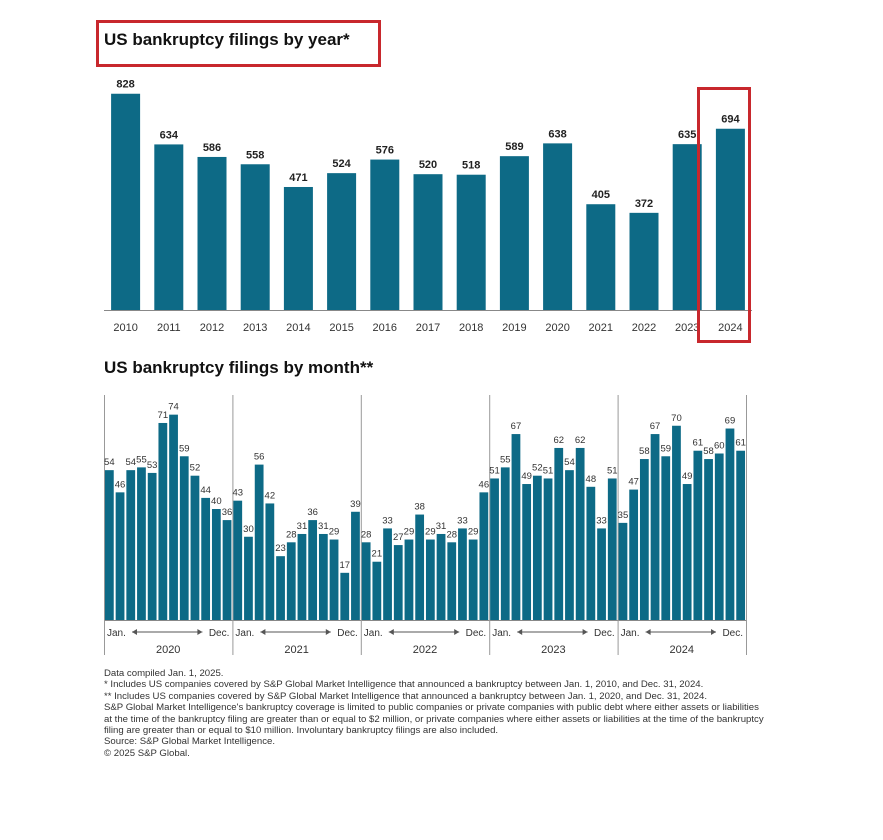  Describe the element at coordinates (655, 426) in the screenshot. I see `data-label-2024-4: 67` at that location.